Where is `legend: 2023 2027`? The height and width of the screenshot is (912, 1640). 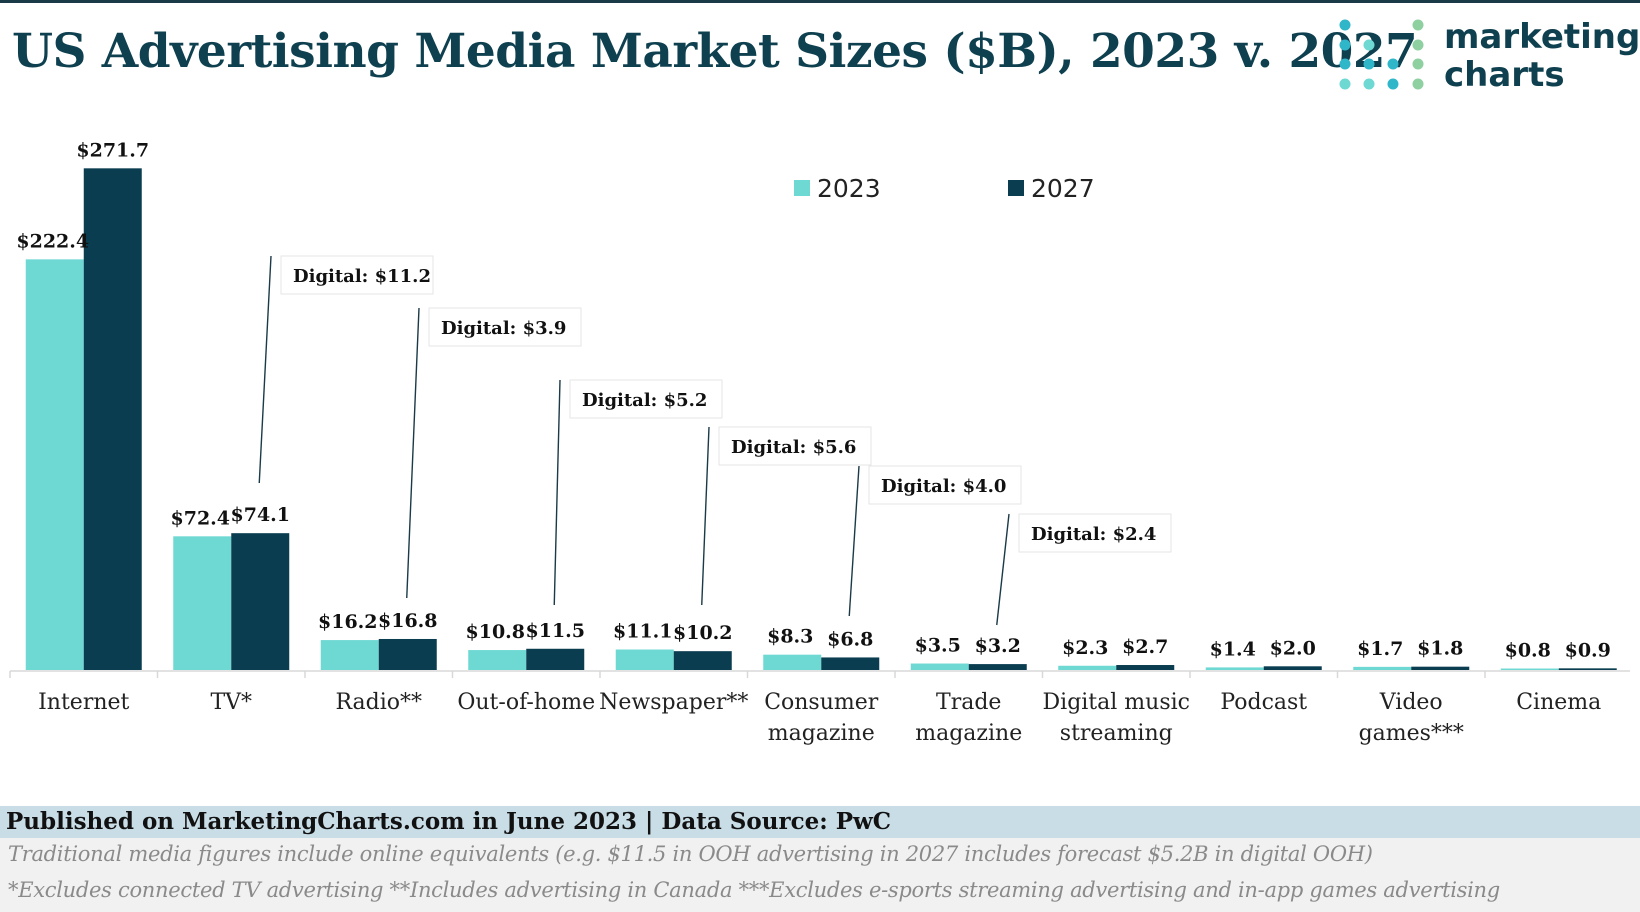 legend: 2023 2027 is located at coordinates (944, 188).